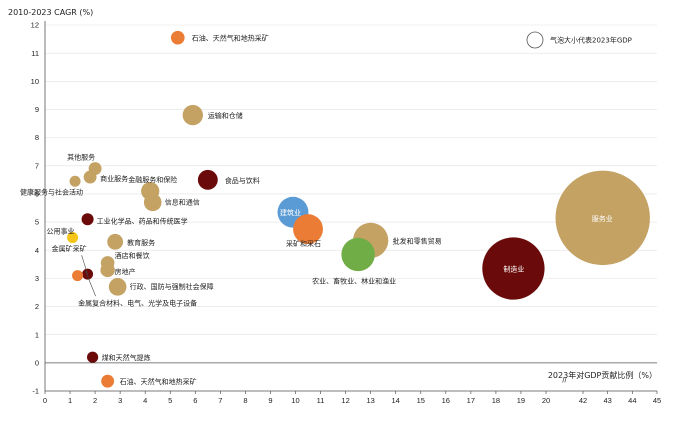  I want to click on bubble-label: 建筑业, so click(290, 212).